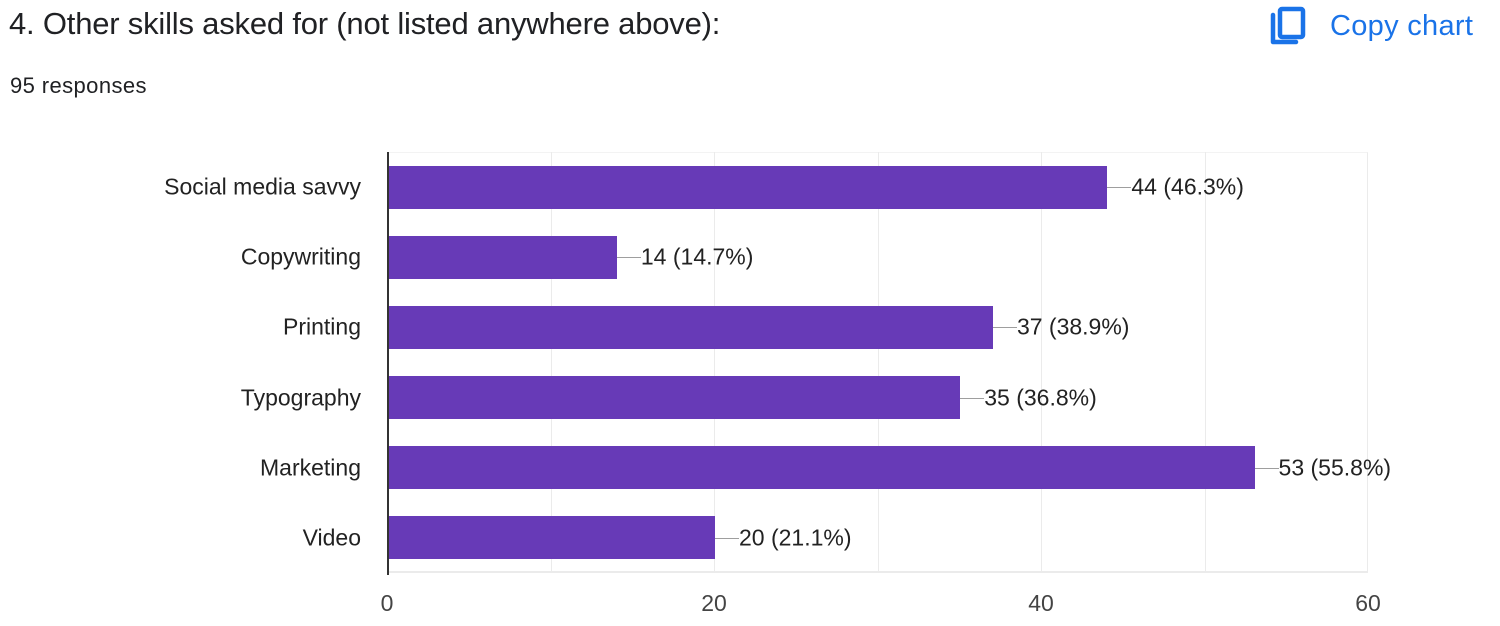 Image resolution: width=1500 pixels, height=626 pixels. What do you see at coordinates (795, 537) in the screenshot?
I see `data-label: 20 (21.1%)` at bounding box center [795, 537].